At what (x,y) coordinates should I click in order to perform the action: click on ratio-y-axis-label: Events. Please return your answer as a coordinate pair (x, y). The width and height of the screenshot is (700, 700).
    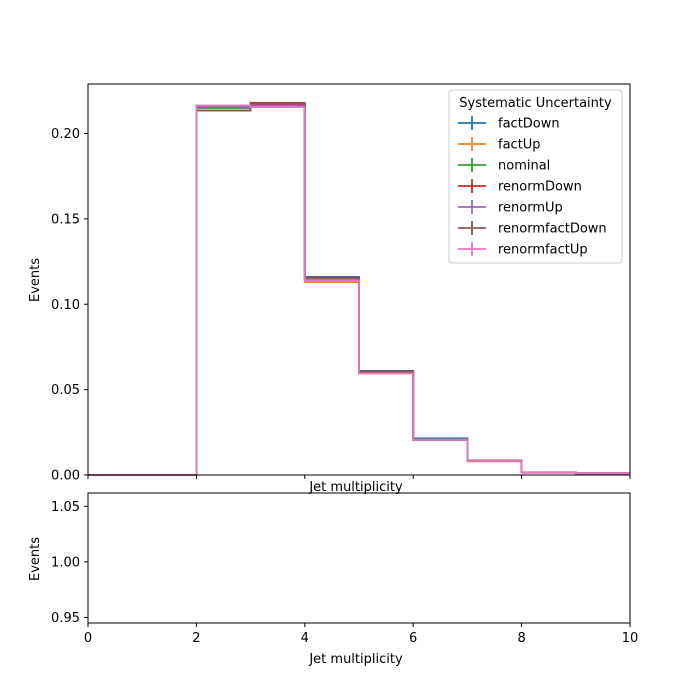
    Looking at the image, I should click on (35, 559).